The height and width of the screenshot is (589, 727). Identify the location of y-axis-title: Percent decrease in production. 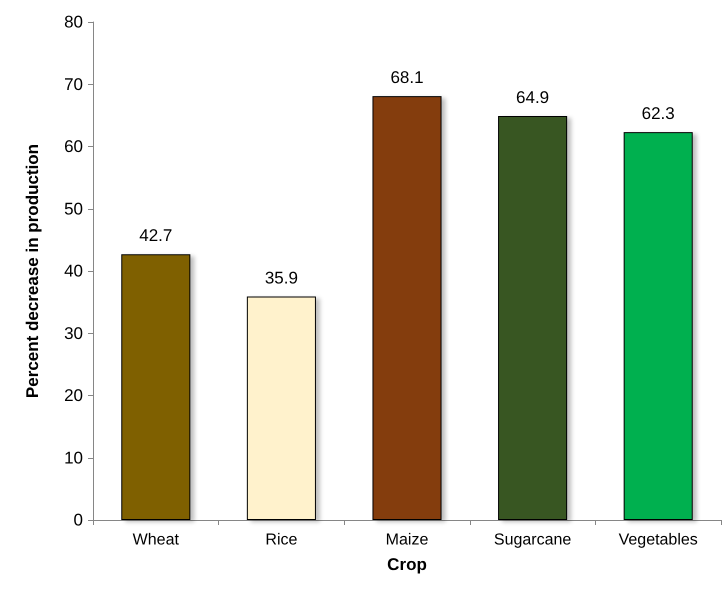
(32, 271).